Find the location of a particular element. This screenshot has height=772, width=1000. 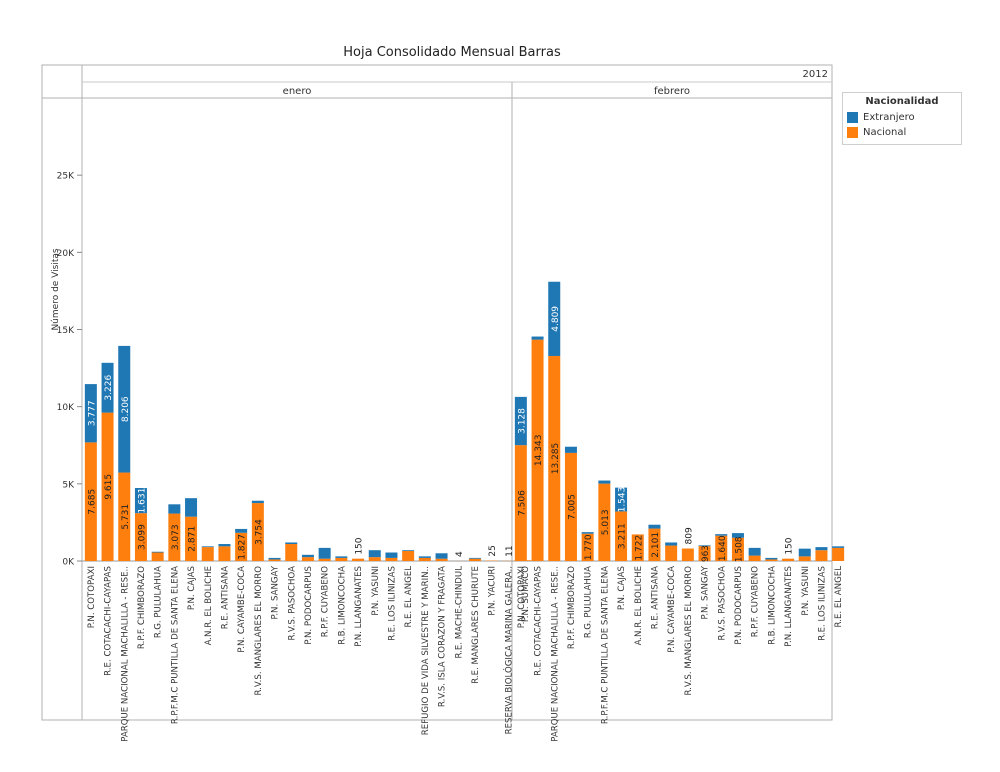

legend: Nacionalidad Extranjero Nacional is located at coordinates (902, 118).